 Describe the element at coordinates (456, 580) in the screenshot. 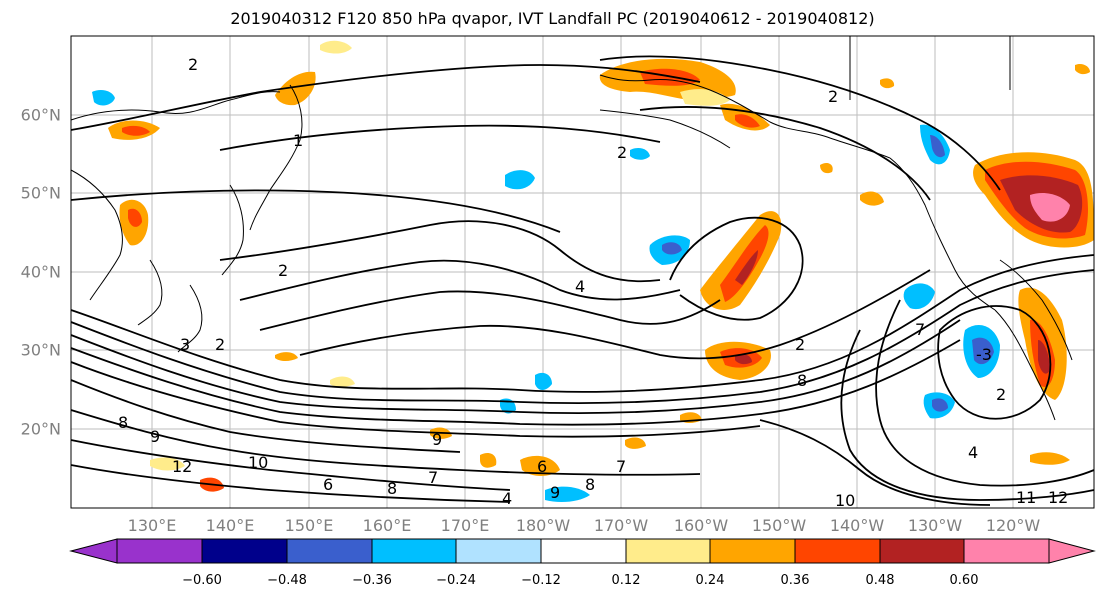

I see `colorbar-tick-label: −0.24` at that location.